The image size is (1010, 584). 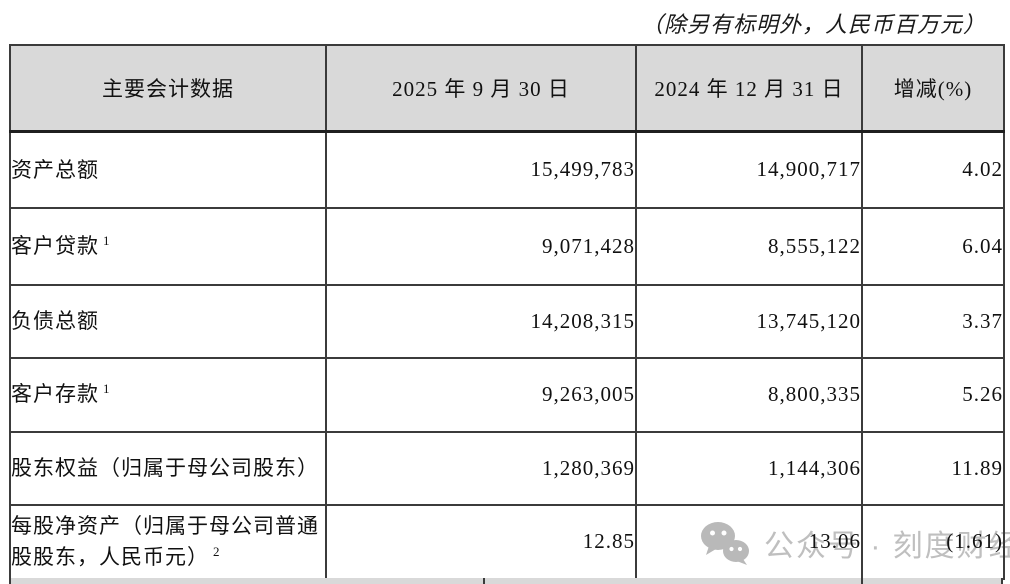 I want to click on value-2024: 8,800,335, so click(x=749, y=394).